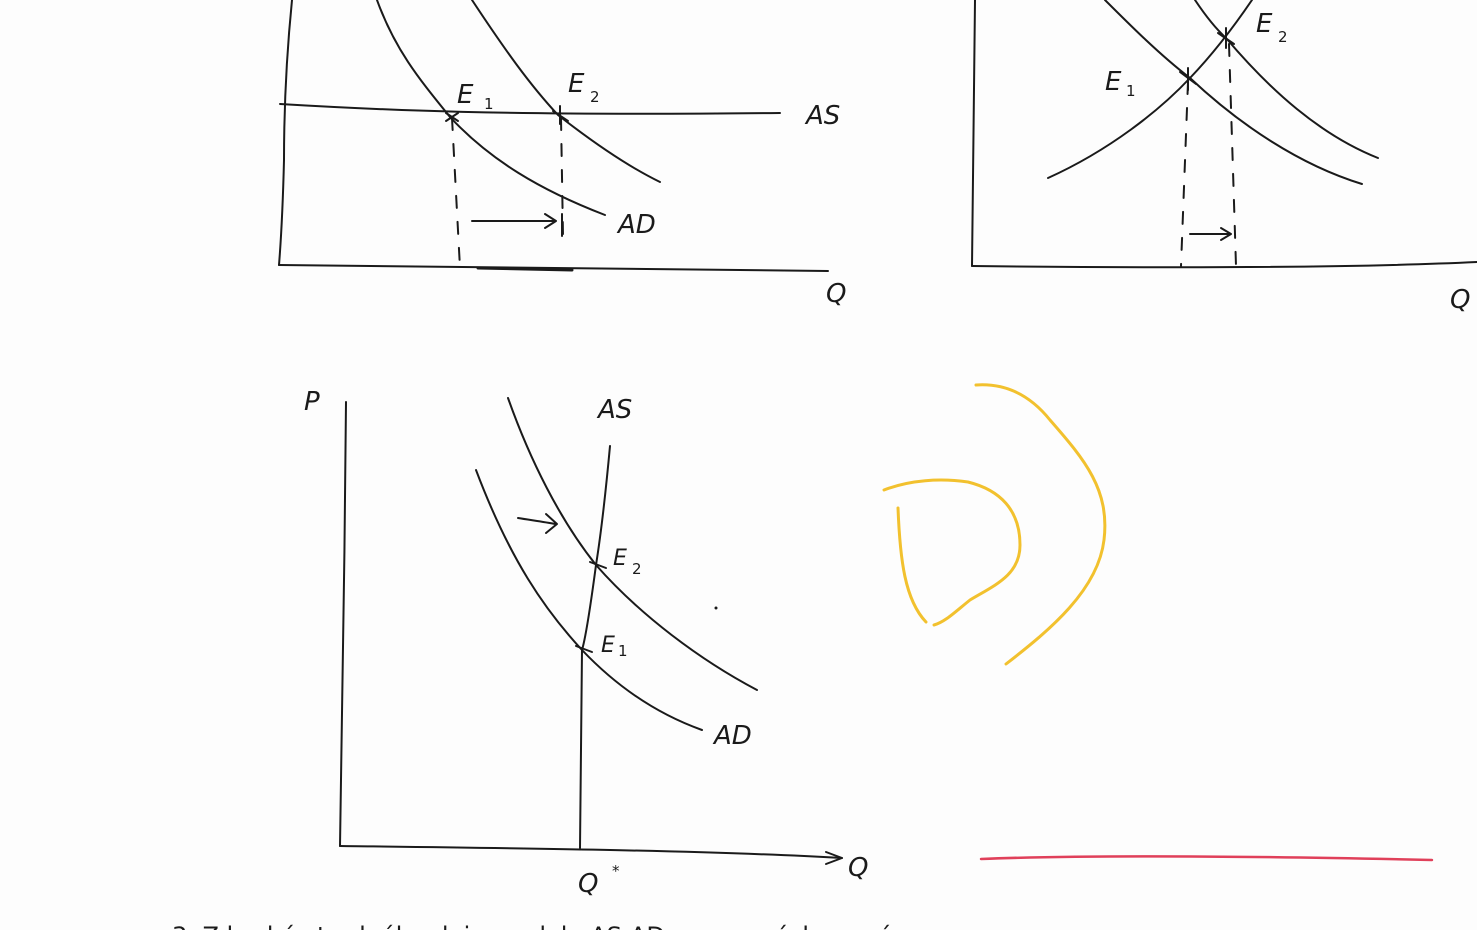 Image resolution: width=1477 pixels, height=930 pixels. What do you see at coordinates (952, 552) in the screenshot?
I see `yellow-d-bowl` at bounding box center [952, 552].